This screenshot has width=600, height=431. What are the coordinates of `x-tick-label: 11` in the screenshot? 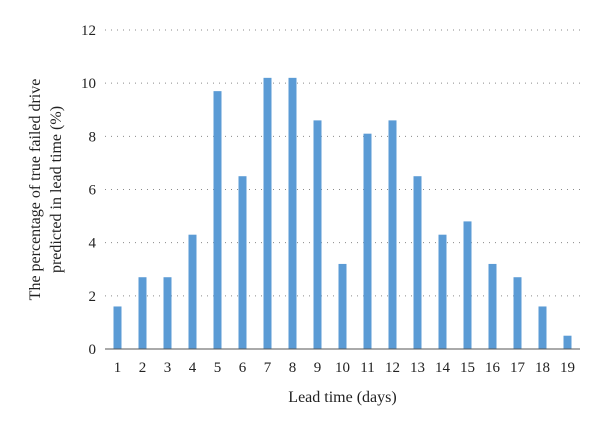 It's located at (367, 368).